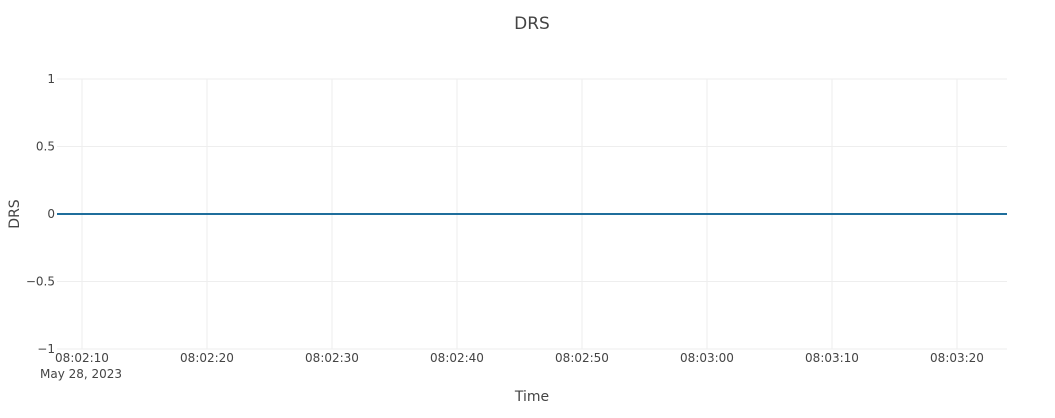  Describe the element at coordinates (81, 374) in the screenshot. I see `x-axis-date-label: May 28, 2023` at that location.